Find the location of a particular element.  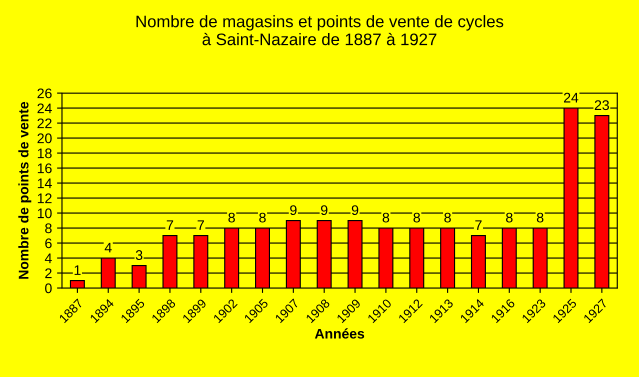

y-tick-label: 4 is located at coordinates (48, 259).